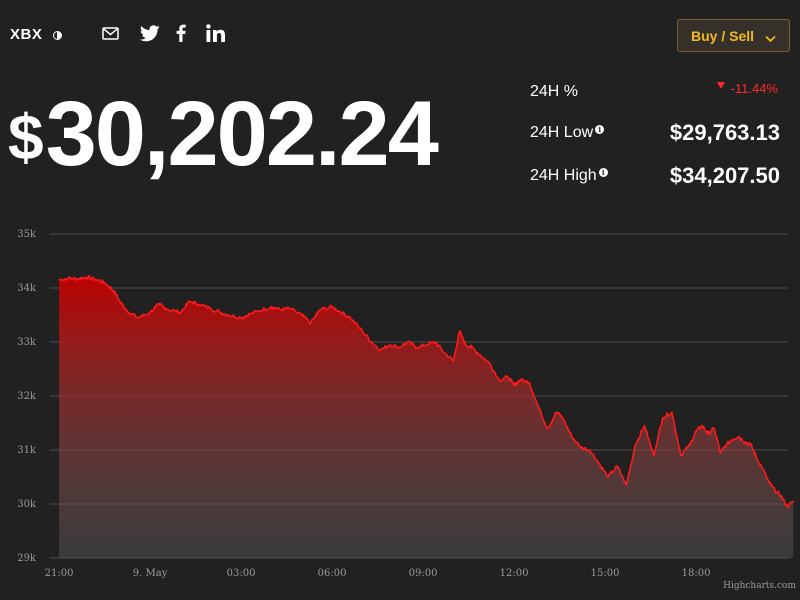 The image size is (800, 600). Describe the element at coordinates (332, 573) in the screenshot. I see `x-tick-label: 06:00` at that location.